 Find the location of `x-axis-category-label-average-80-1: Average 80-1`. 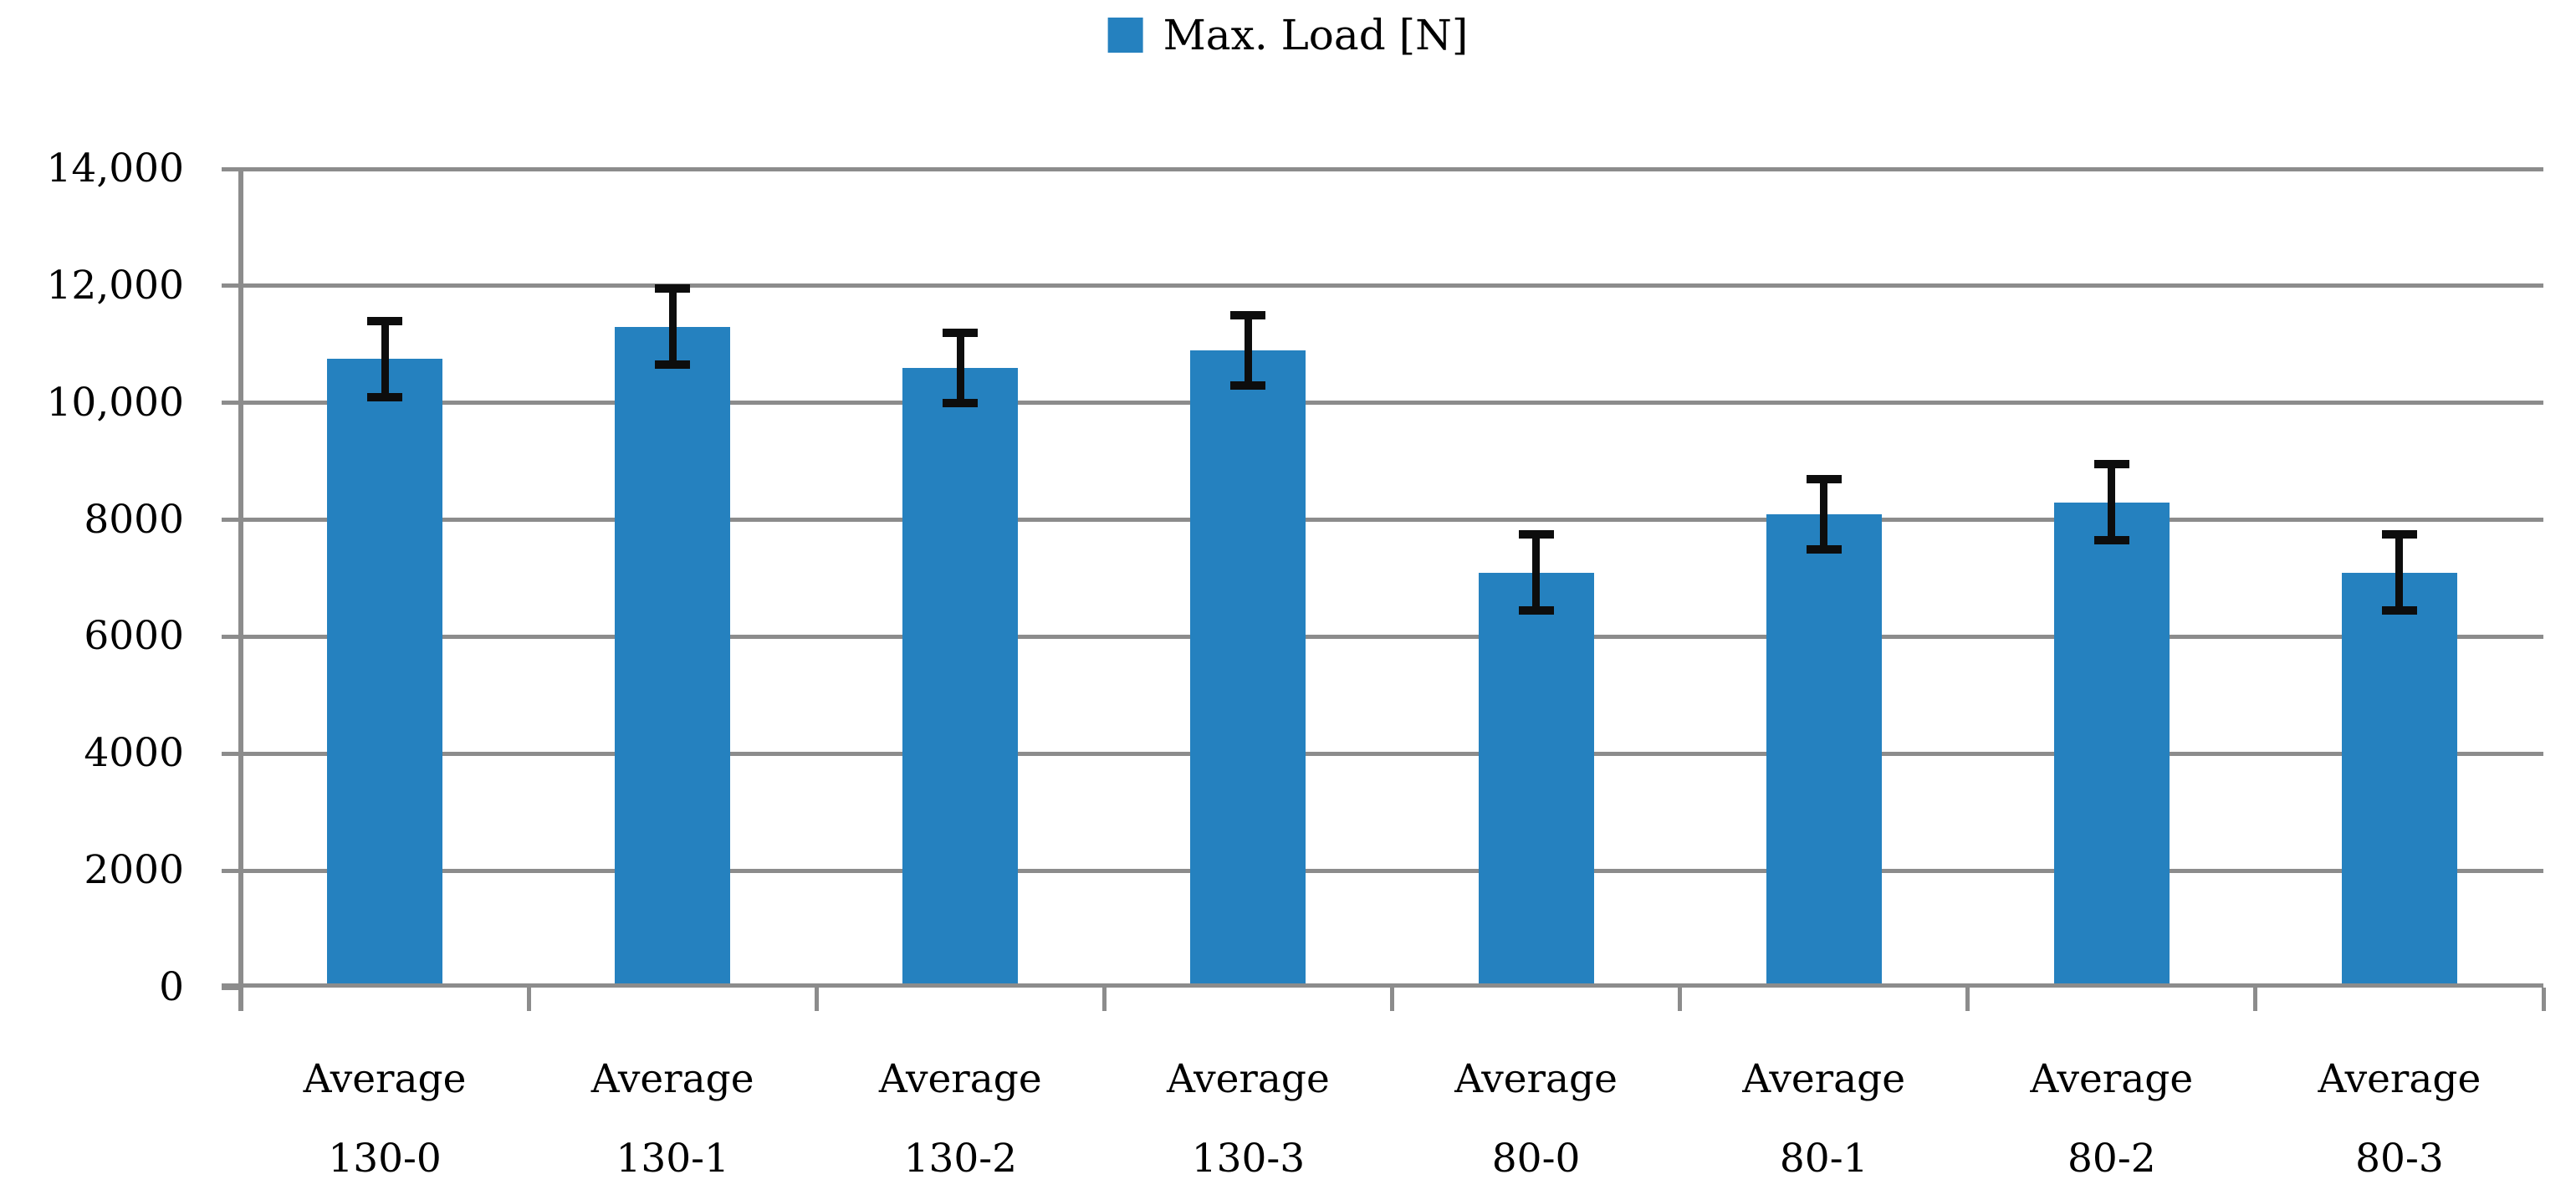

x-axis-category-label-average-80-1: Average 80-1 is located at coordinates (1824, 1118).